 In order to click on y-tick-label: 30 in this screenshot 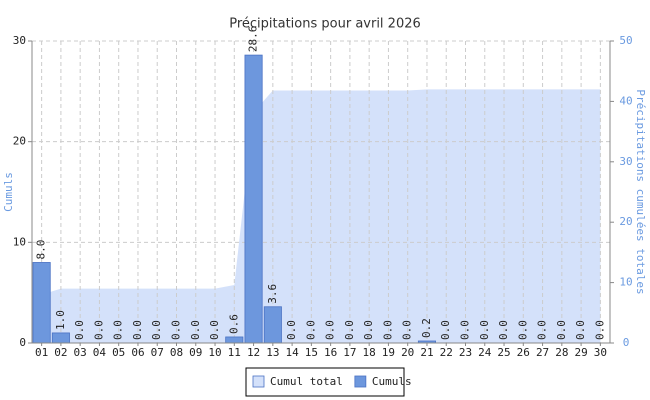, I will do `click(19, 40)`.